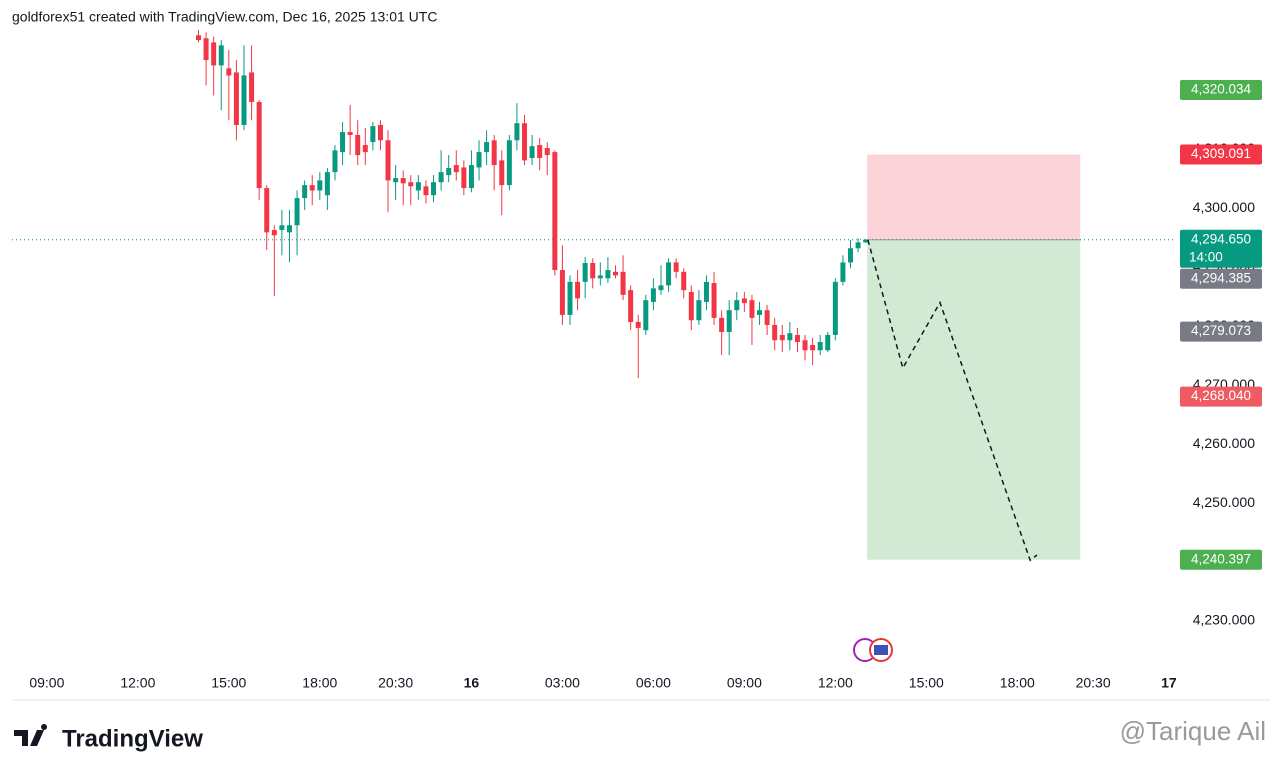  Describe the element at coordinates (881, 650) in the screenshot. I see `flag` at that location.